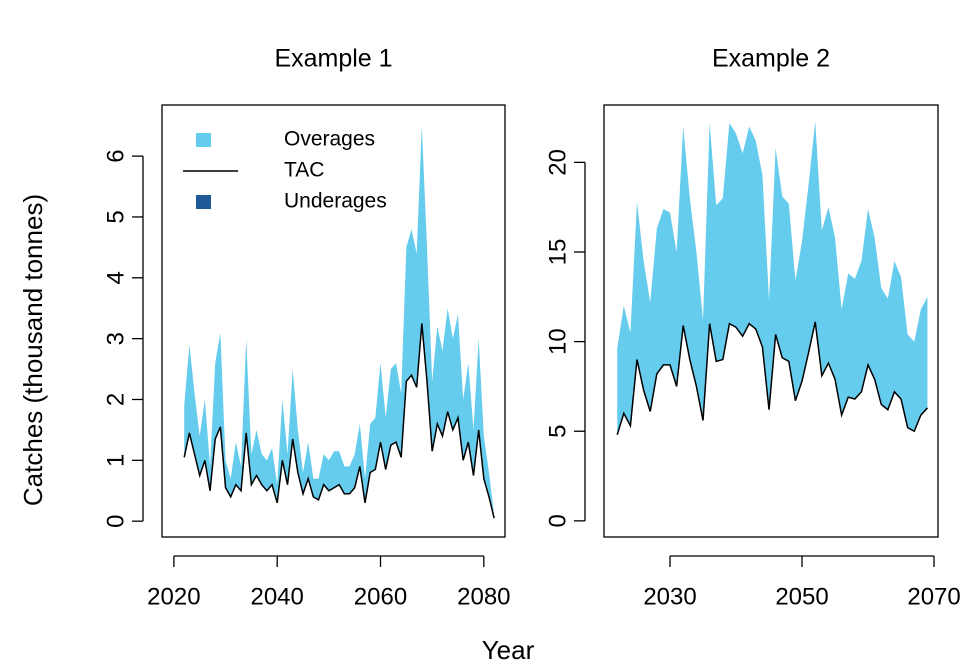 The width and height of the screenshot is (960, 672). I want to click on y-tick-label: 3, so click(115, 338).